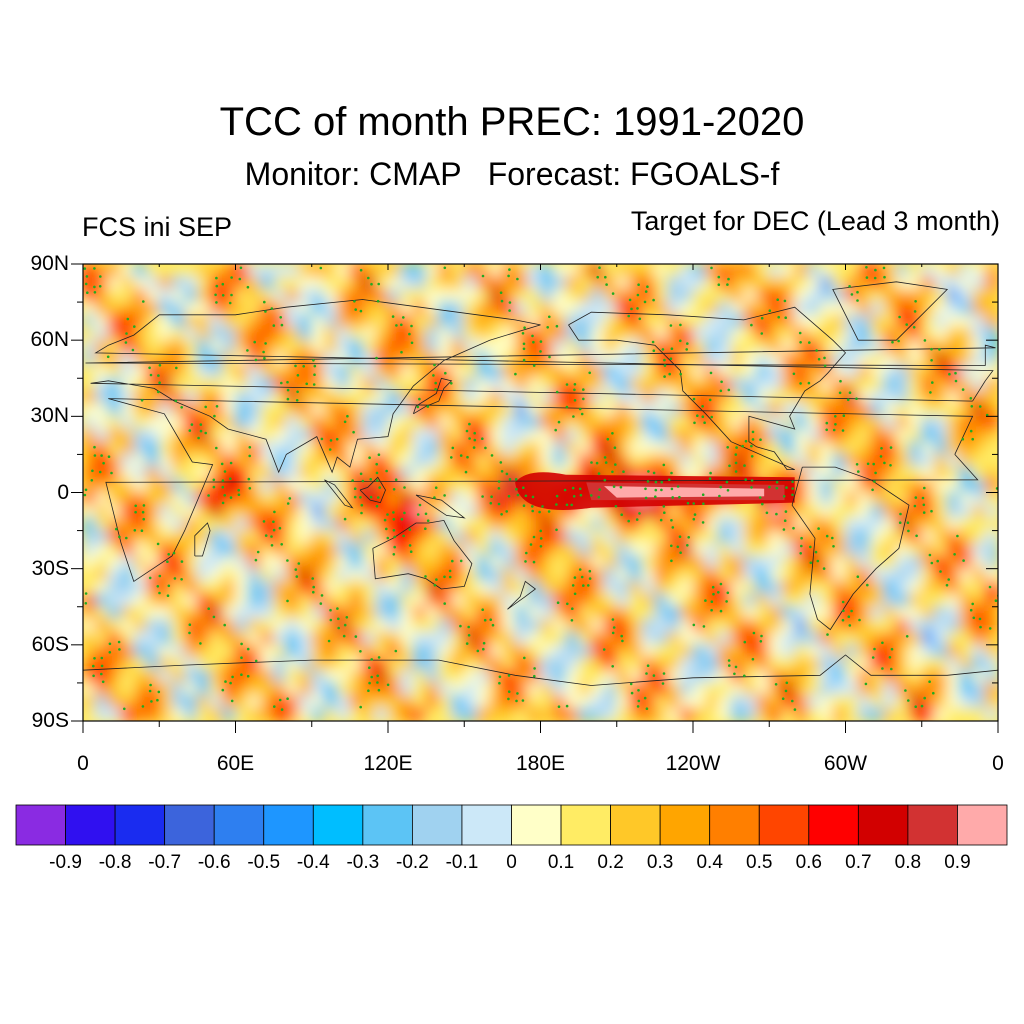 This screenshot has height=1024, width=1024. What do you see at coordinates (660, 862) in the screenshot?
I see `colorbar-label: 0.3` at bounding box center [660, 862].